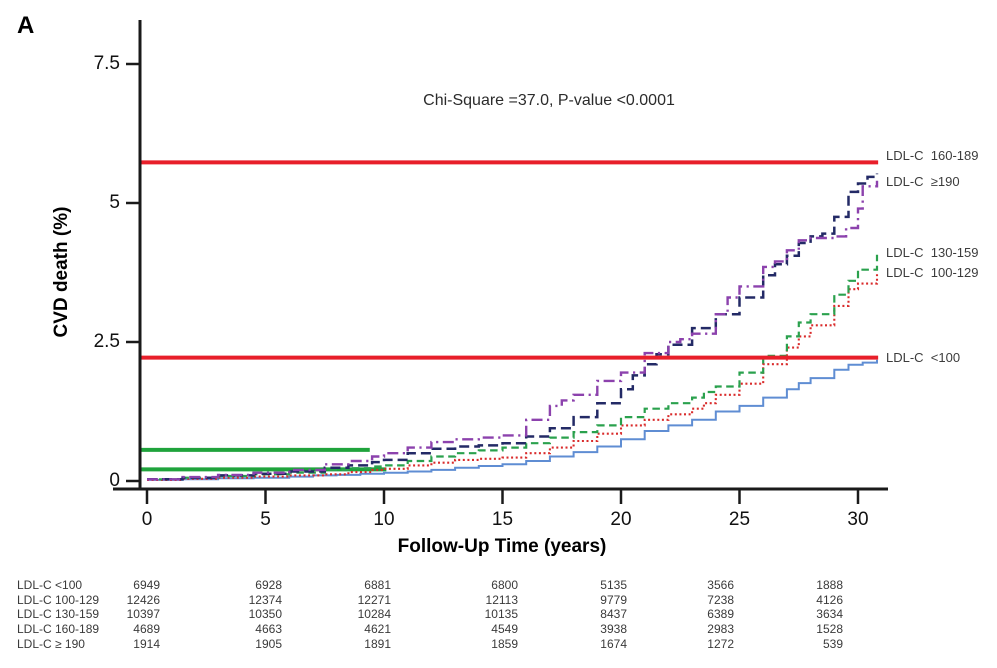  Describe the element at coordinates (26, 25) in the screenshot. I see `panel-label: A` at that location.